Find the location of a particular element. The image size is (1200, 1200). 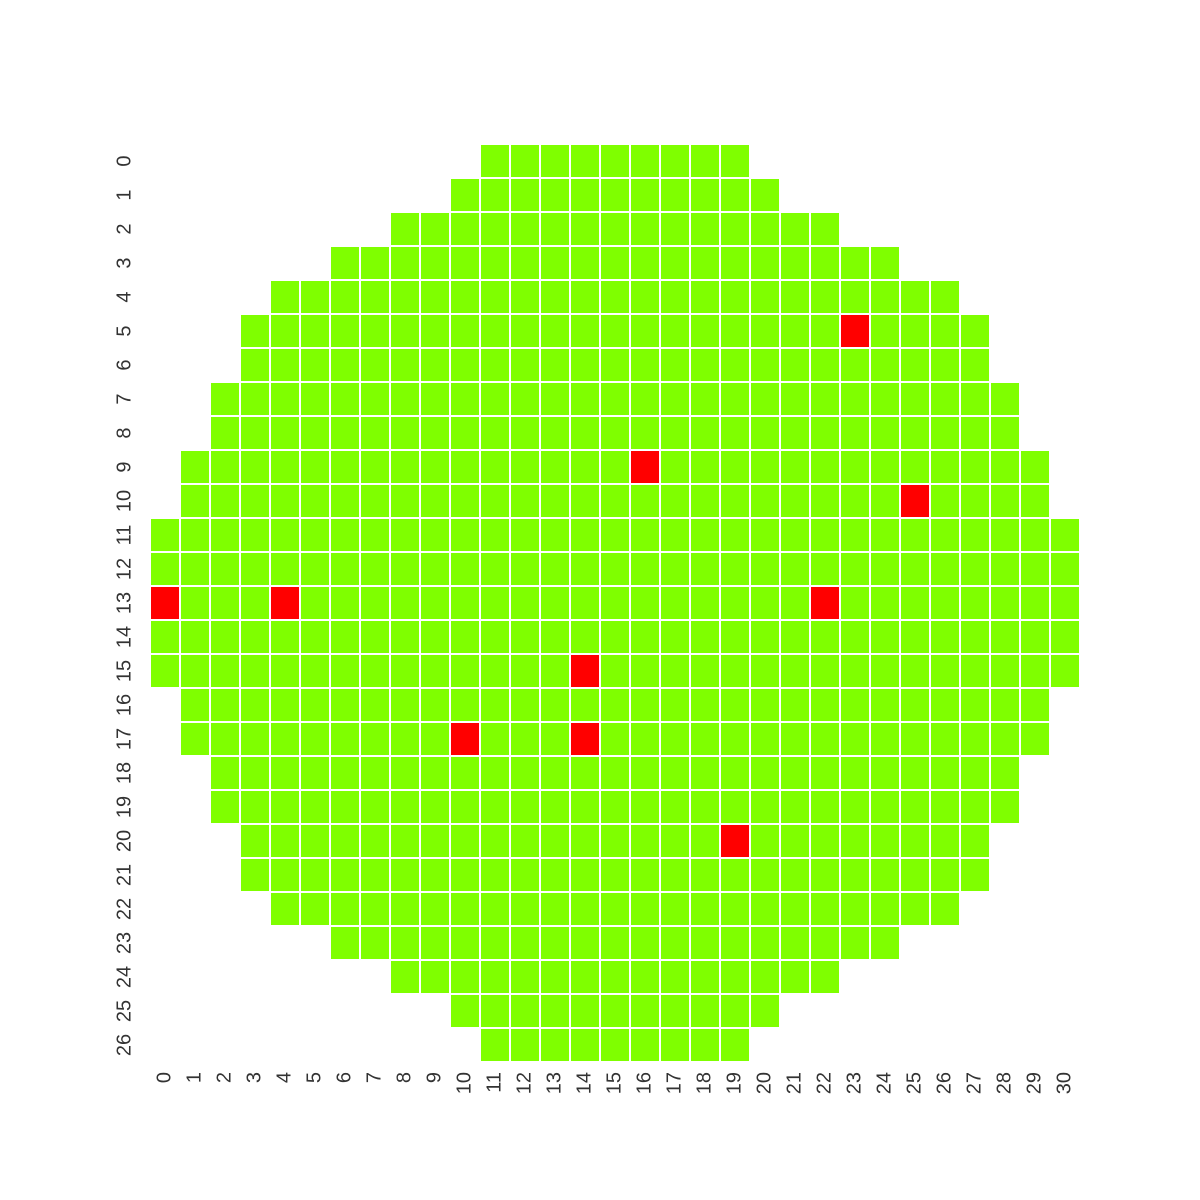

y-tick-label: 20 is located at coordinates (124, 841).